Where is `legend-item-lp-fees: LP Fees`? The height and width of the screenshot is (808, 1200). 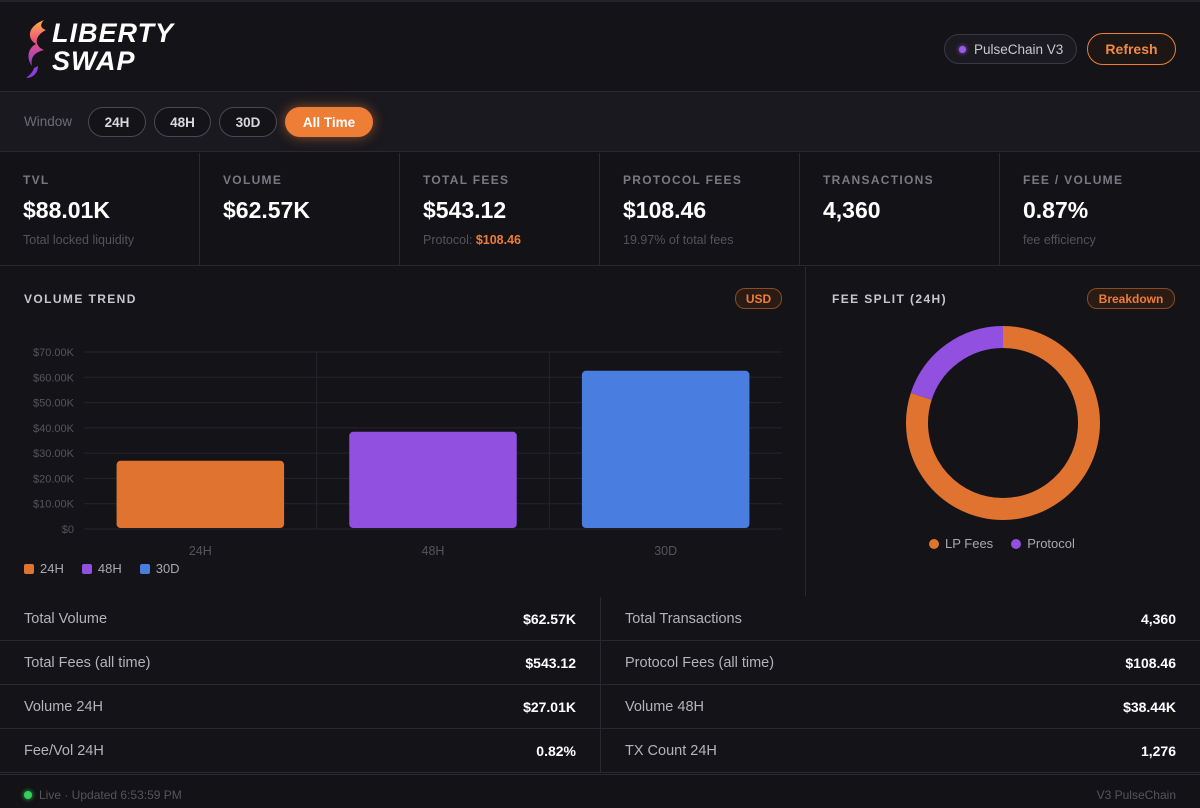
legend-item-lp-fees: LP Fees is located at coordinates (961, 543).